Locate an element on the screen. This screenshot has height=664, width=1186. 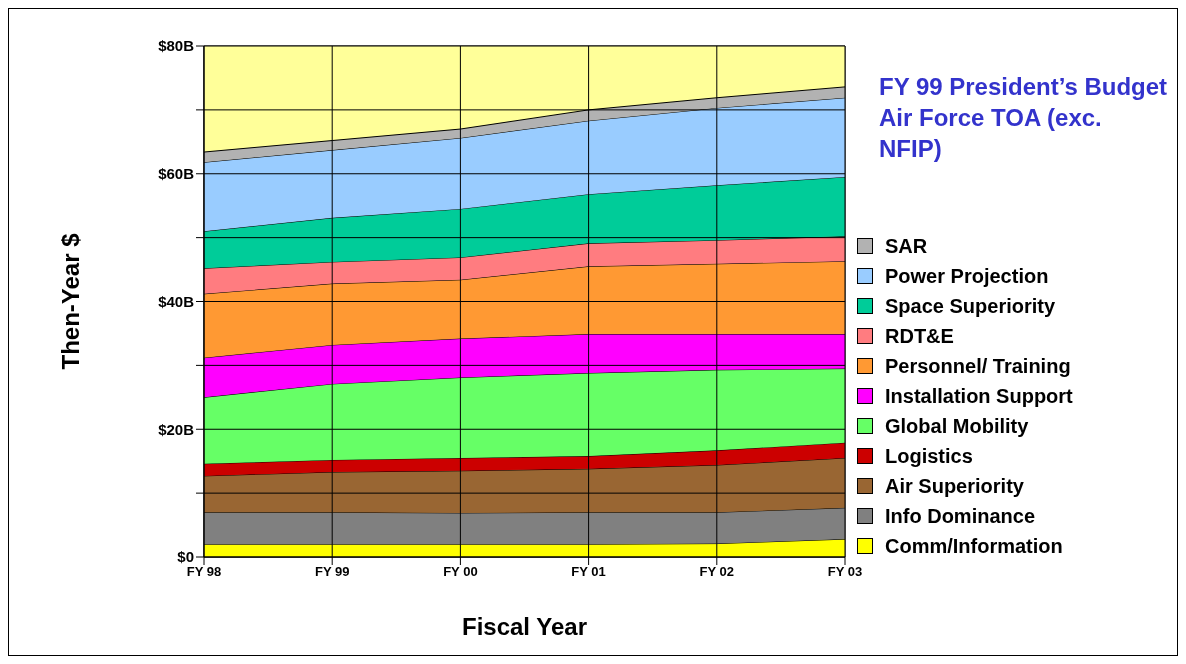
legend-label: Info Dominance is located at coordinates (960, 516).